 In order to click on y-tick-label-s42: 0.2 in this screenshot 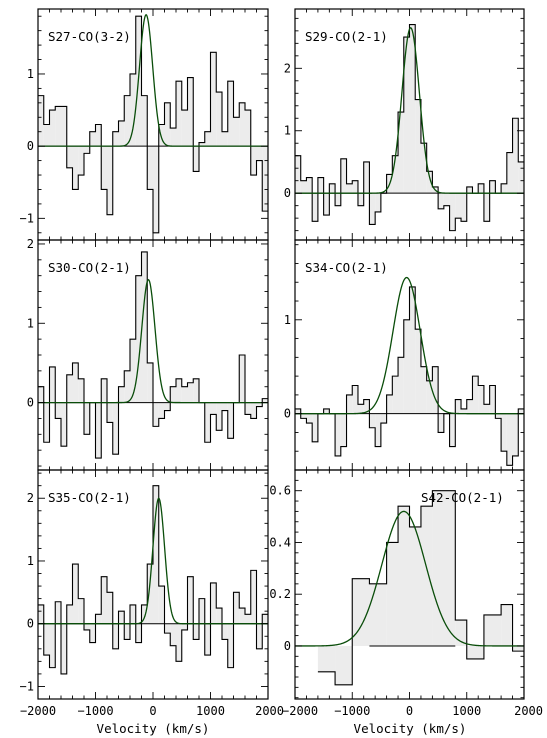, I will do `click(280, 594)`.